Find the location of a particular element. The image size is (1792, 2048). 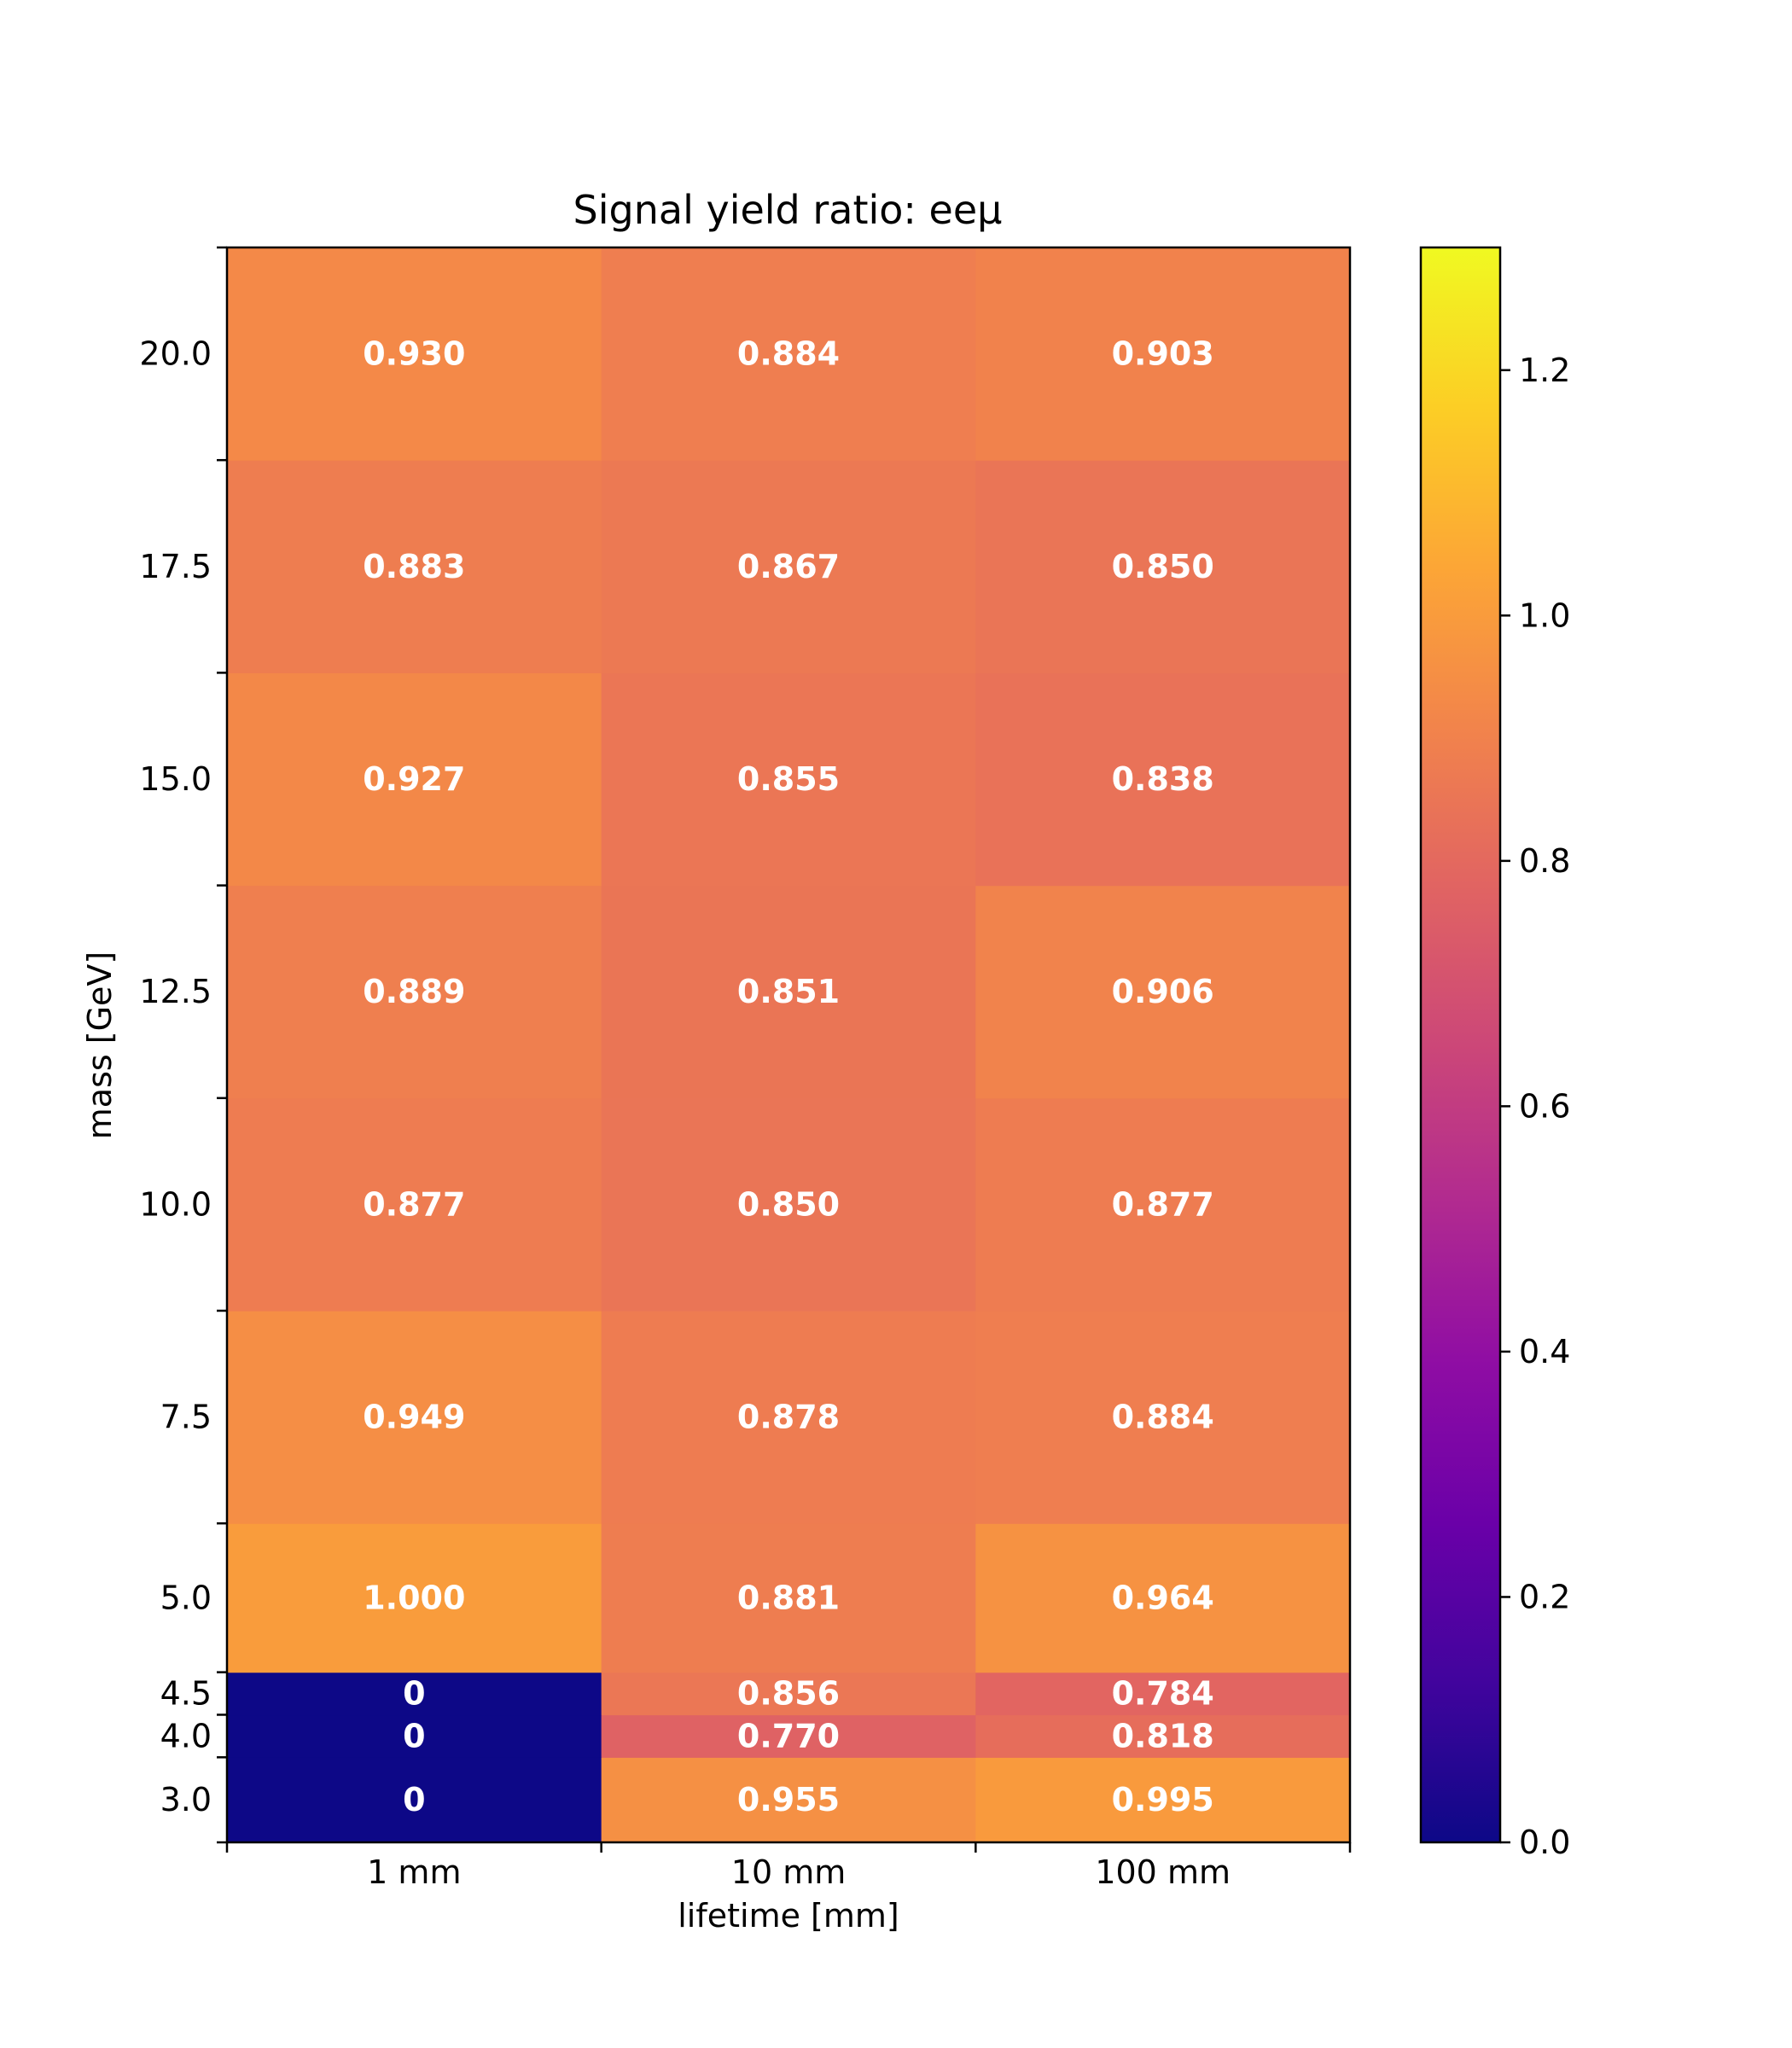

cell-value-label: 0.856 is located at coordinates (788, 1694).